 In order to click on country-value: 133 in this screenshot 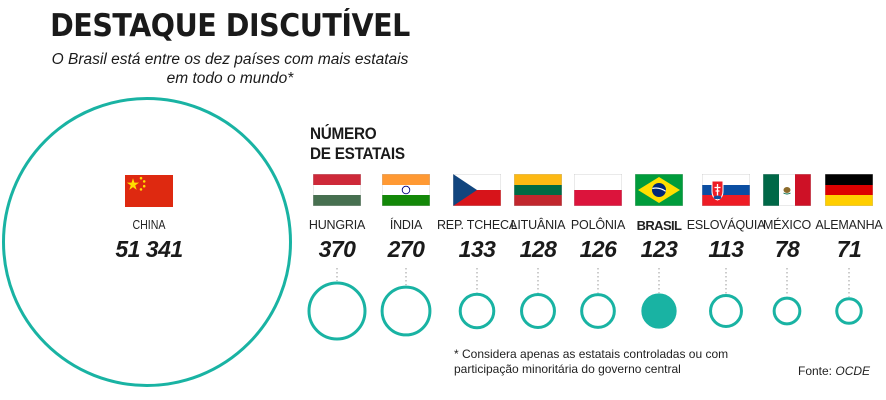, I will do `click(477, 249)`.